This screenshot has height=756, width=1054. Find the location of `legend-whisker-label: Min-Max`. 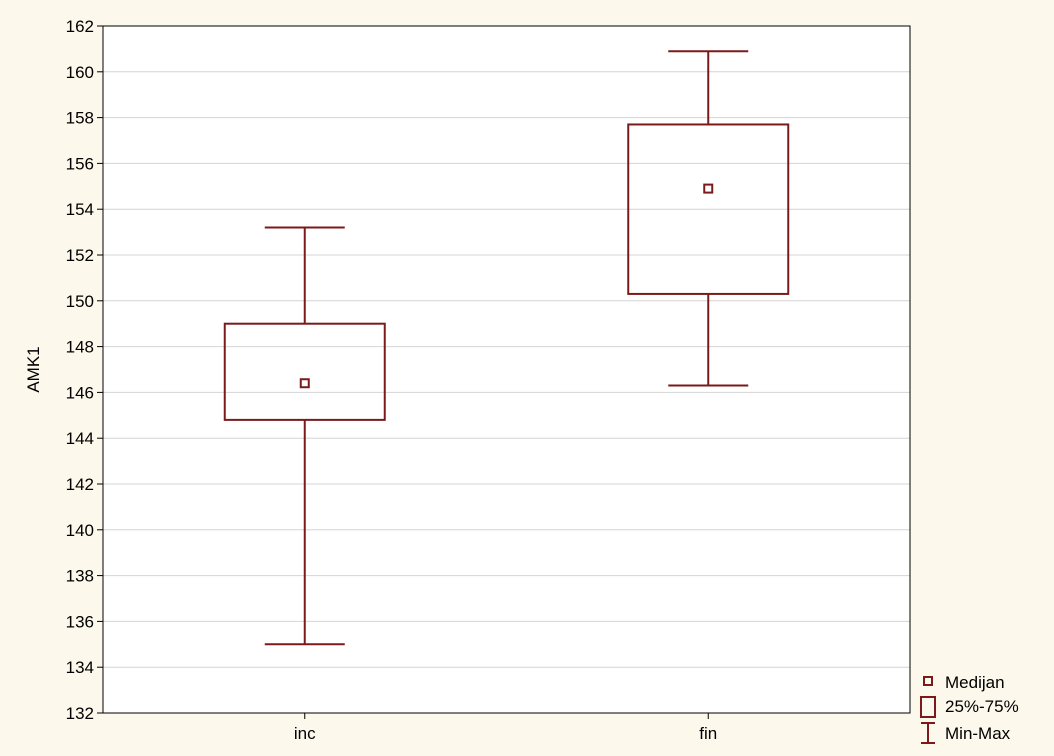

legend-whisker-label: Min-Max is located at coordinates (978, 733).